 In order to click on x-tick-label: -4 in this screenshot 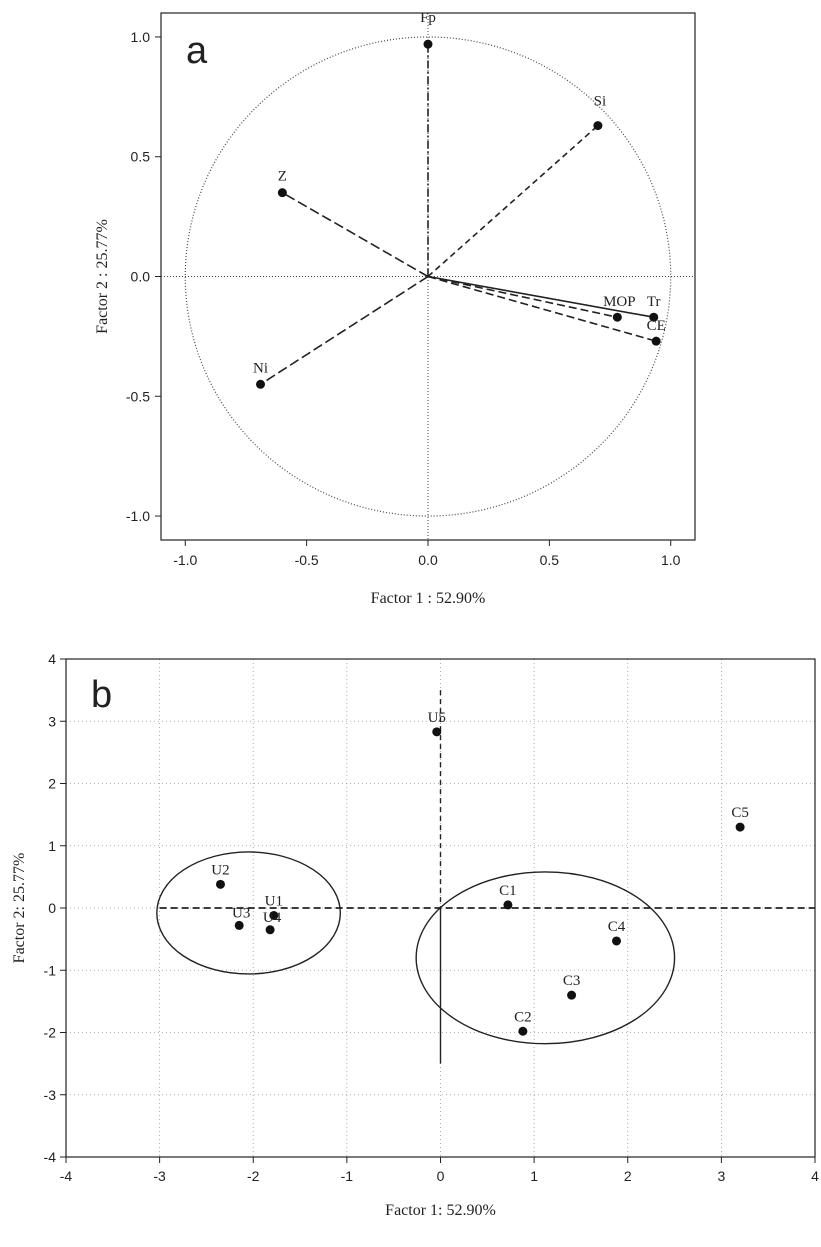, I will do `click(66, 1176)`.